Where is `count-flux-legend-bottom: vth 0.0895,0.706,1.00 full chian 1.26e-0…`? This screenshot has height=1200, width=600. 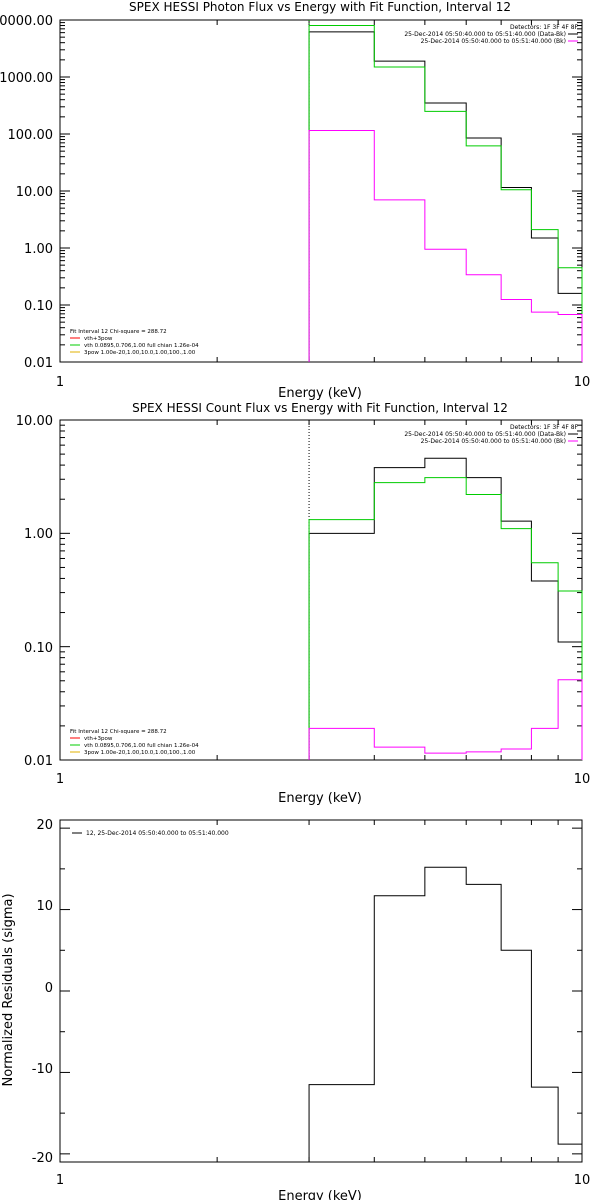 count-flux-legend-bottom: vth 0.0895,0.706,1.00 full chian 1.26e-0… is located at coordinates (141, 746).